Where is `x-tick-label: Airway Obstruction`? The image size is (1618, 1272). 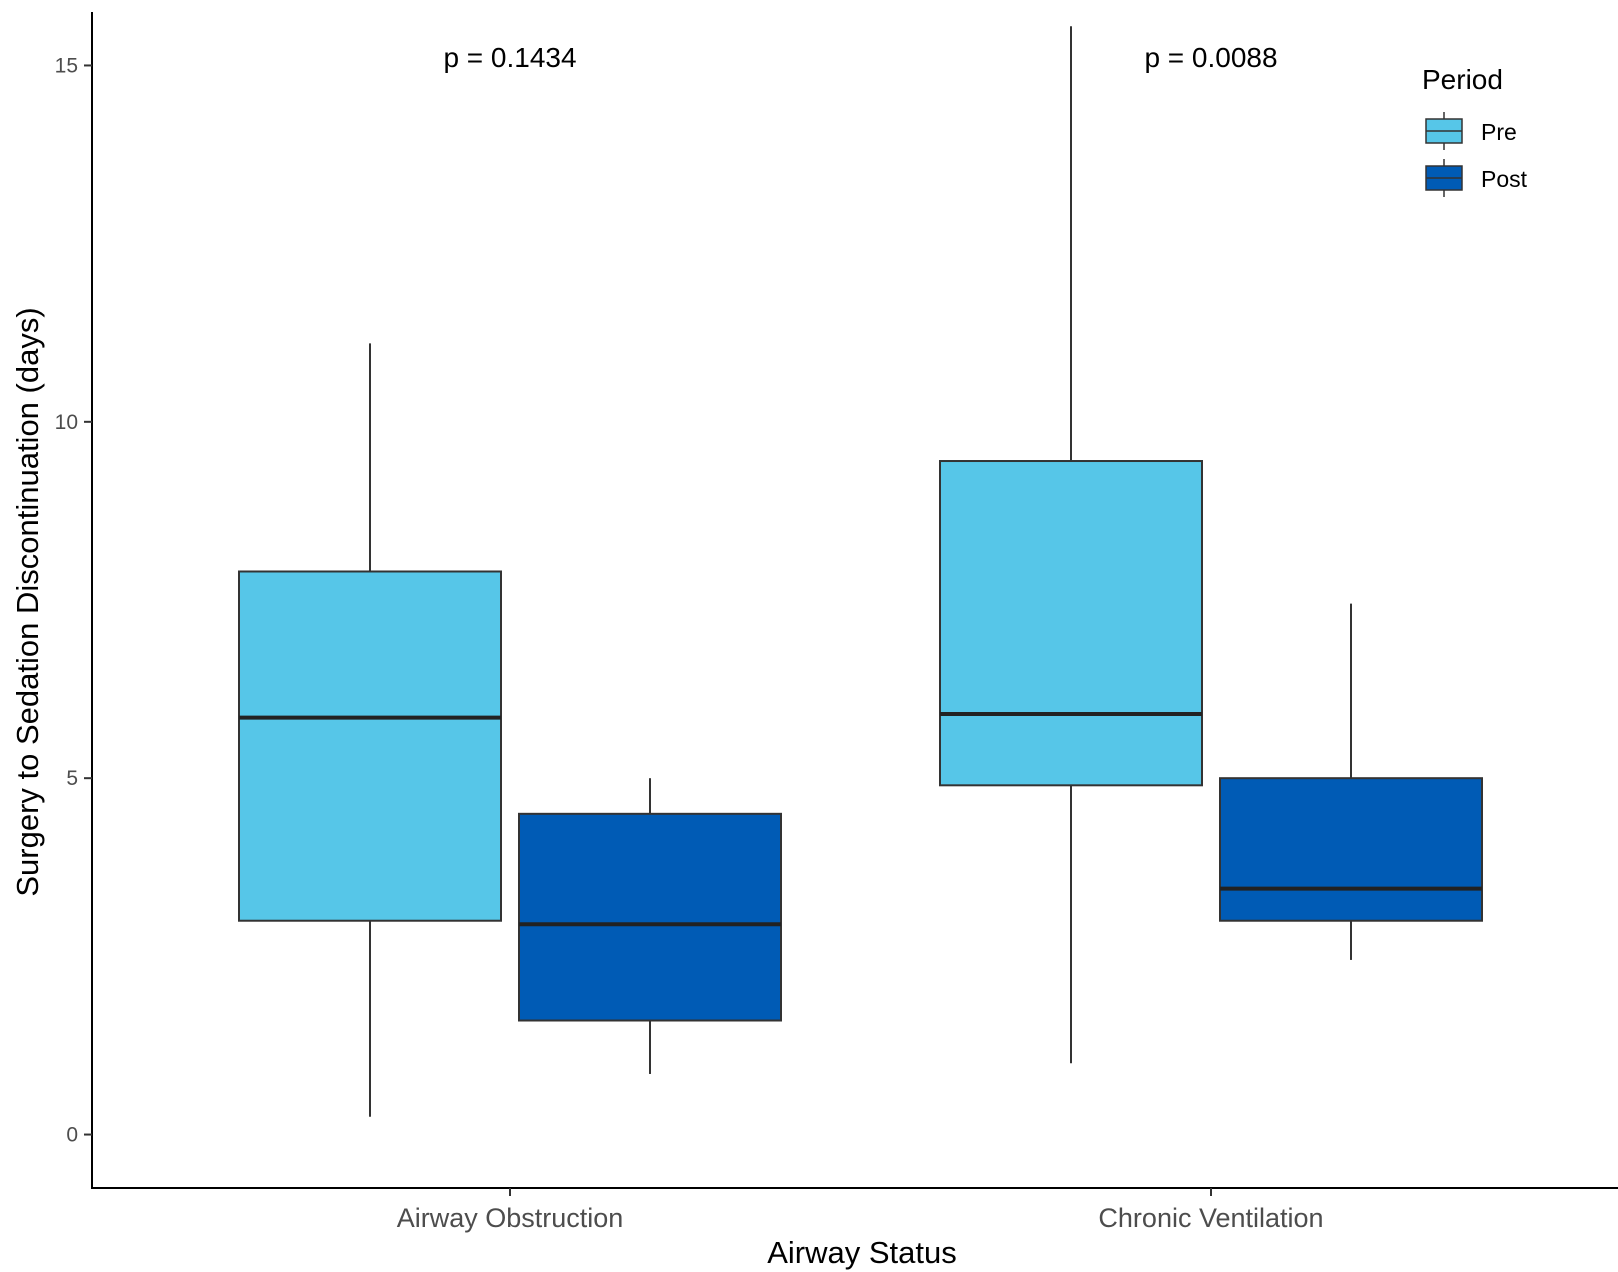
x-tick-label: Airway Obstruction is located at coordinates (510, 1218).